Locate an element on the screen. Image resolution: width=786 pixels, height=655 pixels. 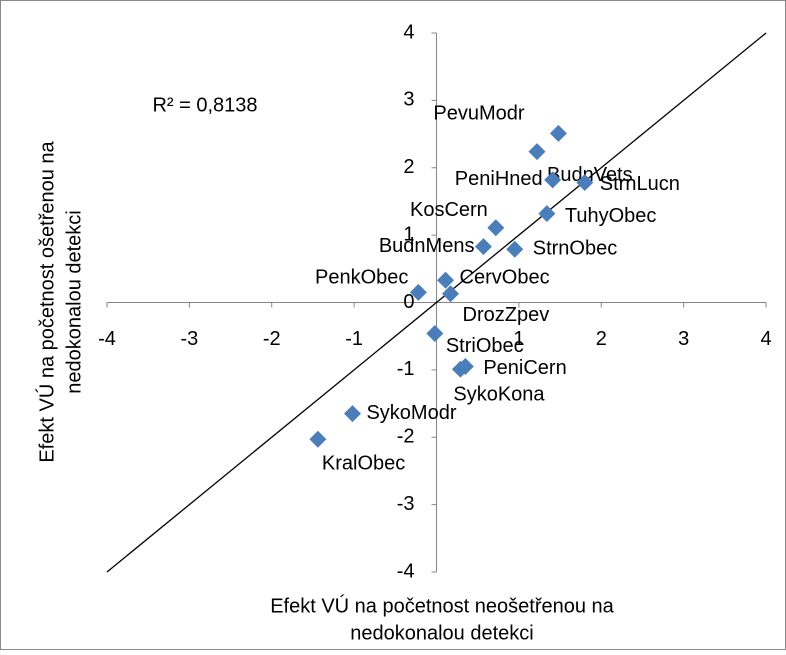
point-label: PevuModr is located at coordinates (478, 114).